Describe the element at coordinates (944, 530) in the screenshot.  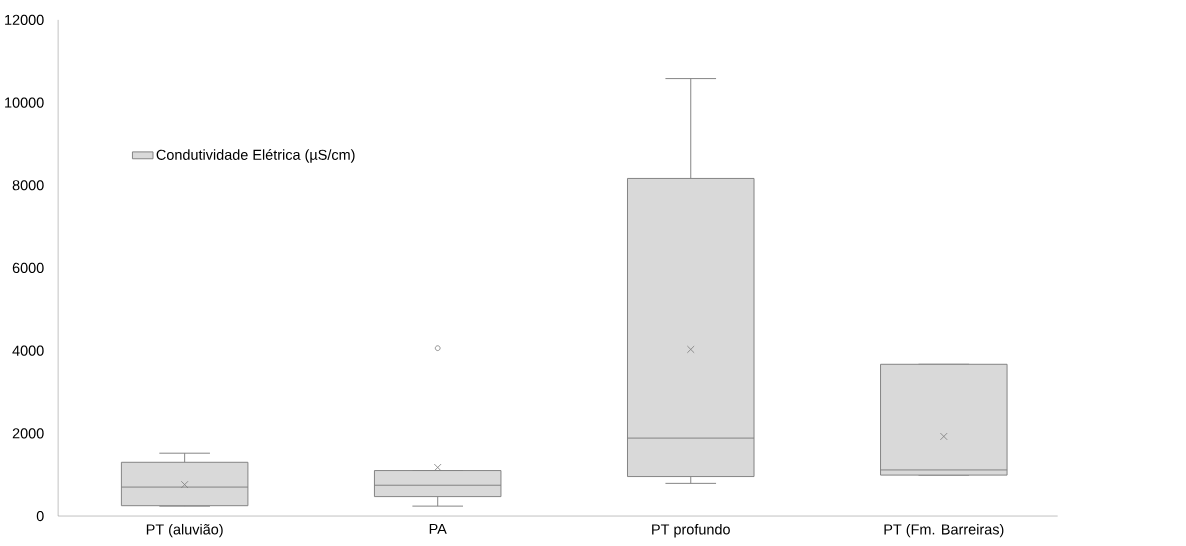
I see `x-tick-label: PT (Fm. Barreiras)` at that location.